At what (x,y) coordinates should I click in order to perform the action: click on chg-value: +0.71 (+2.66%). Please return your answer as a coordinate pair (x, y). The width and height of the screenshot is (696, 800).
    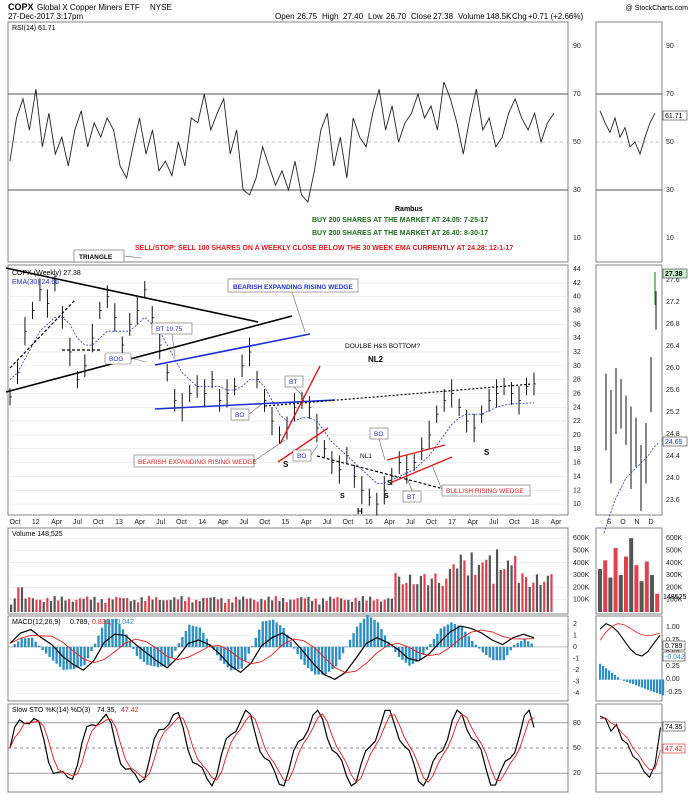
    Looking at the image, I should click on (555, 16).